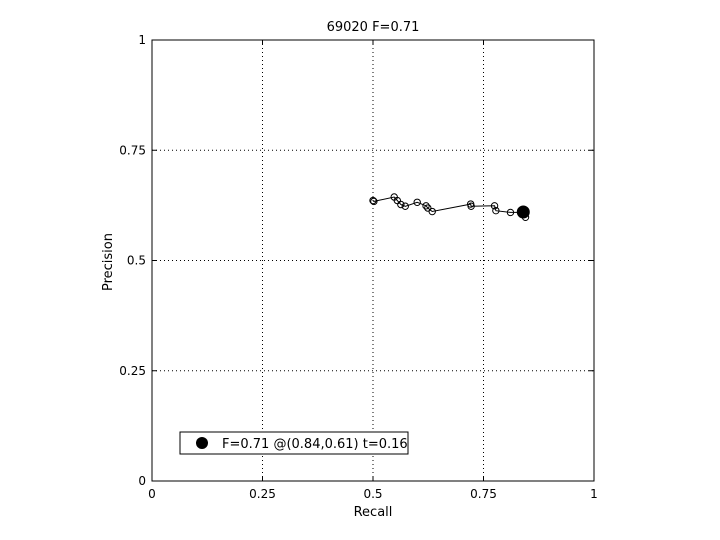  I want to click on legend-marker, so click(202, 443).